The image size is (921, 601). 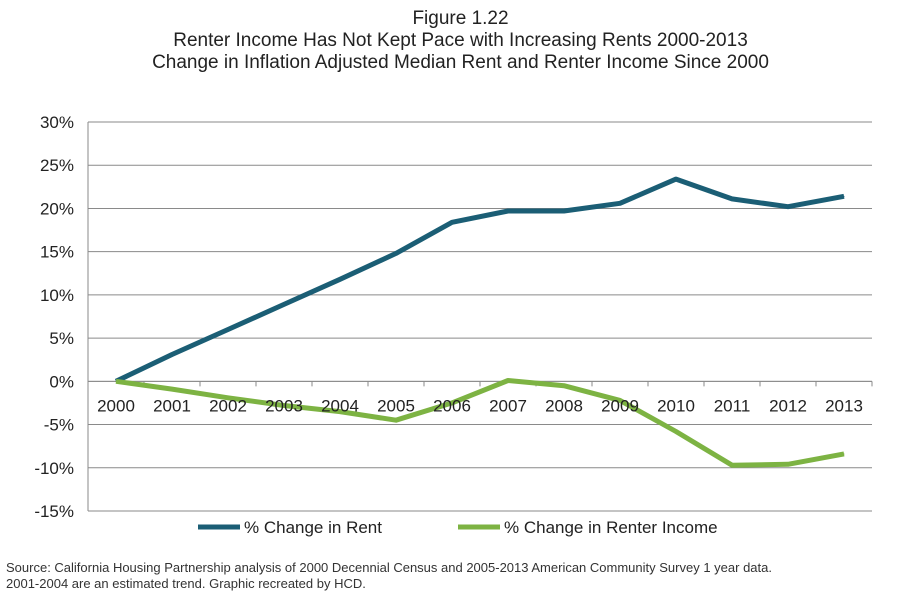 What do you see at coordinates (313, 527) in the screenshot?
I see `legend-label-1: % Change in Rent` at bounding box center [313, 527].